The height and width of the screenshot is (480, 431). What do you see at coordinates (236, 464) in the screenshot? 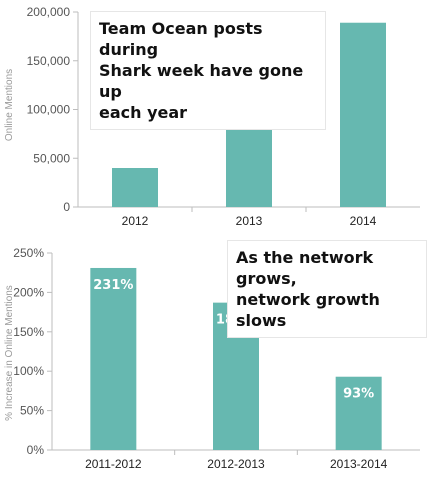
I see `chart2-x-tick-label: 2012-2013` at bounding box center [236, 464].